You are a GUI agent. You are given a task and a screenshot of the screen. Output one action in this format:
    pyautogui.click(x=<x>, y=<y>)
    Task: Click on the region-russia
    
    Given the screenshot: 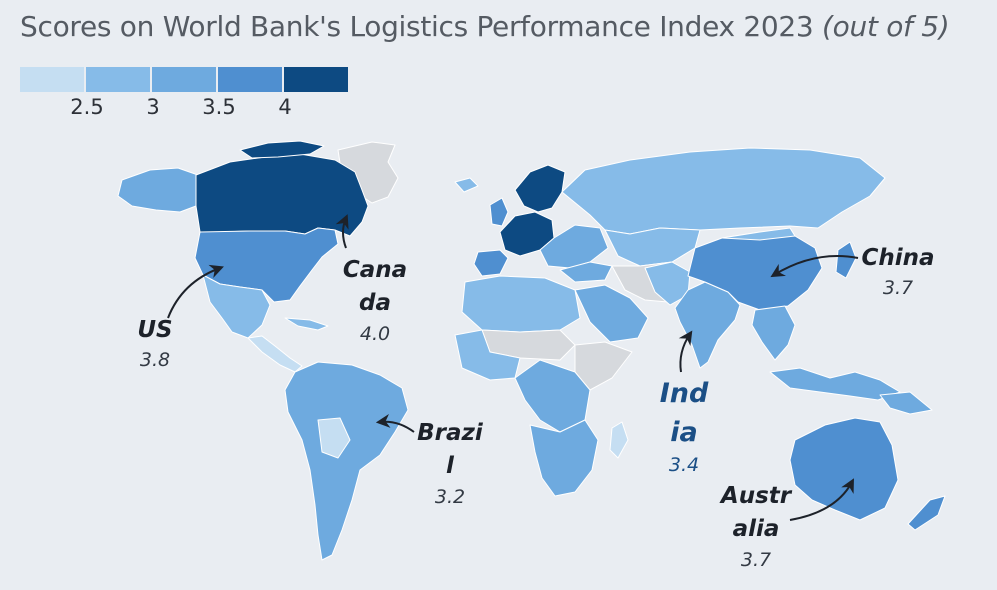 What is the action you would take?
    pyautogui.click(x=723, y=191)
    